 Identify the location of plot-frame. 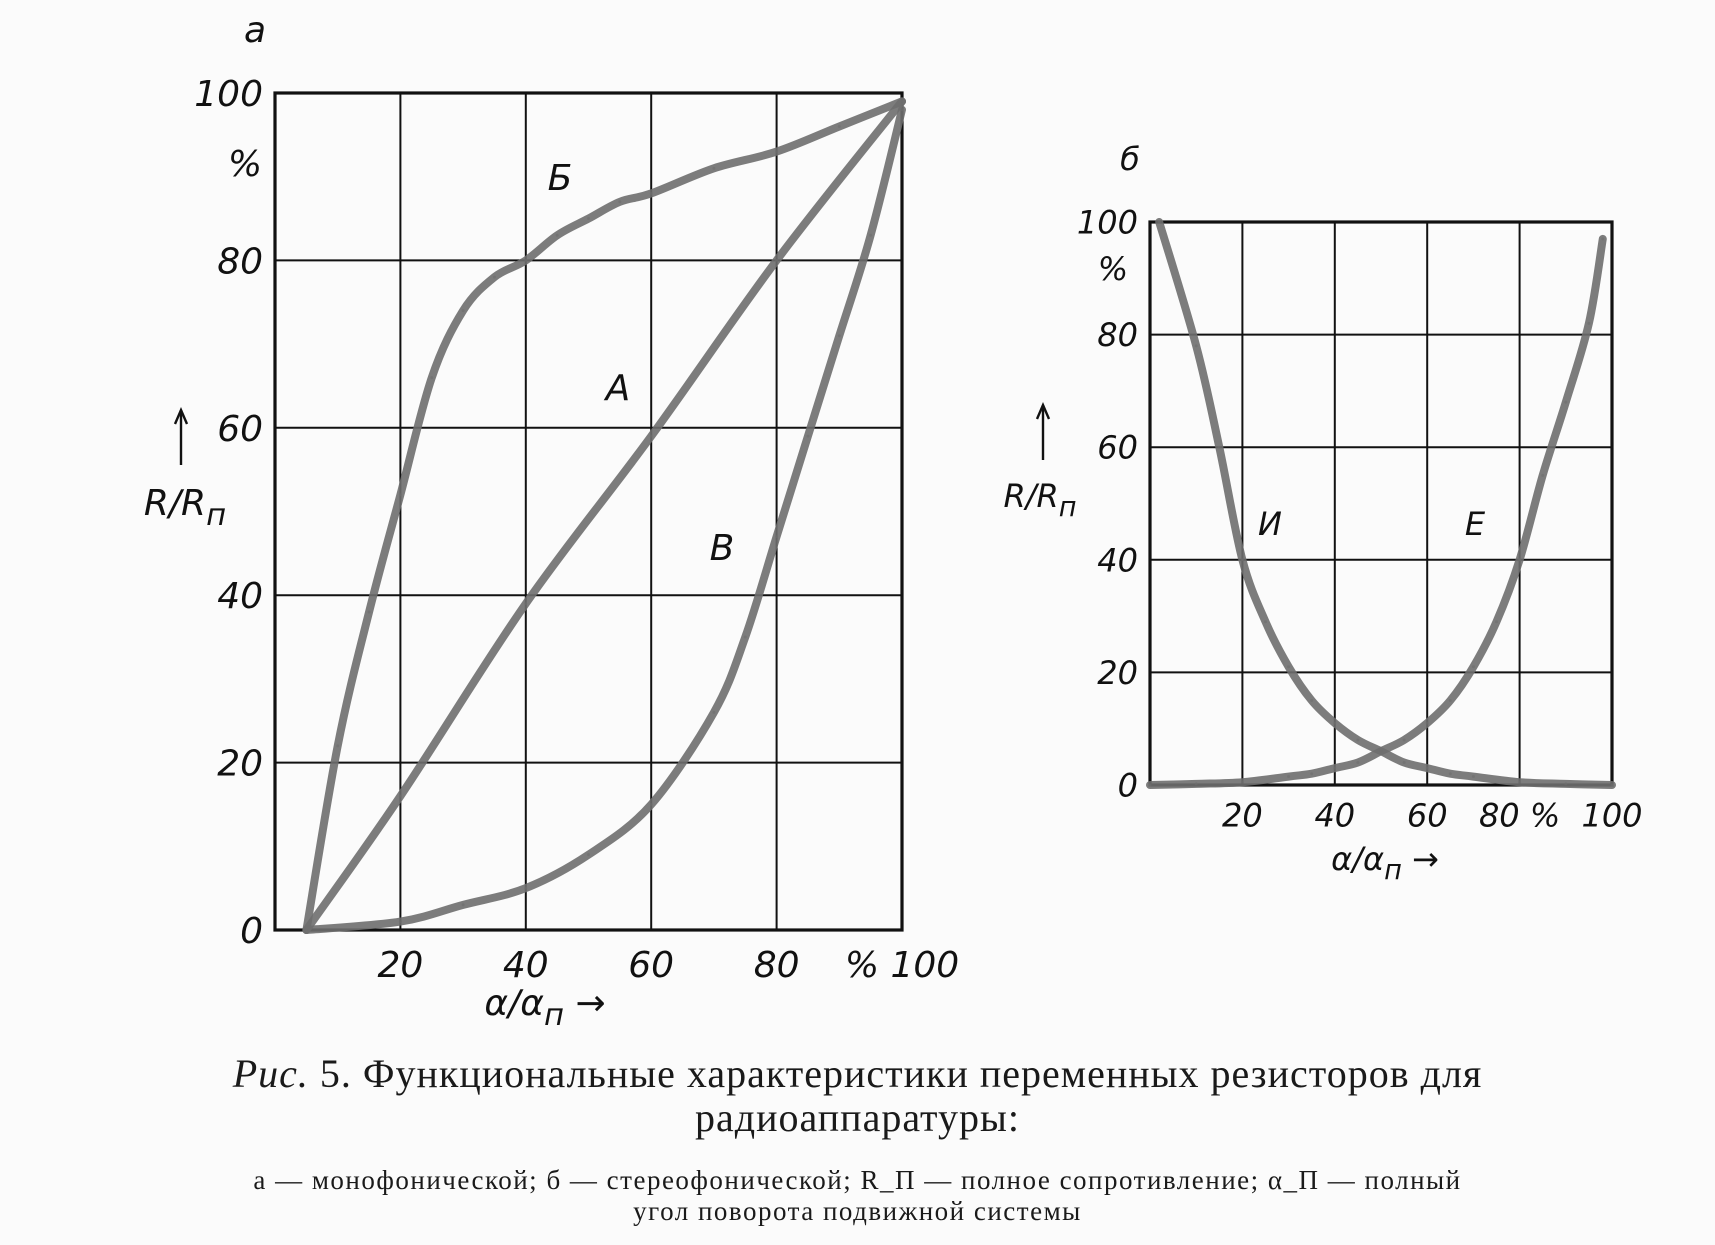
(1381, 503).